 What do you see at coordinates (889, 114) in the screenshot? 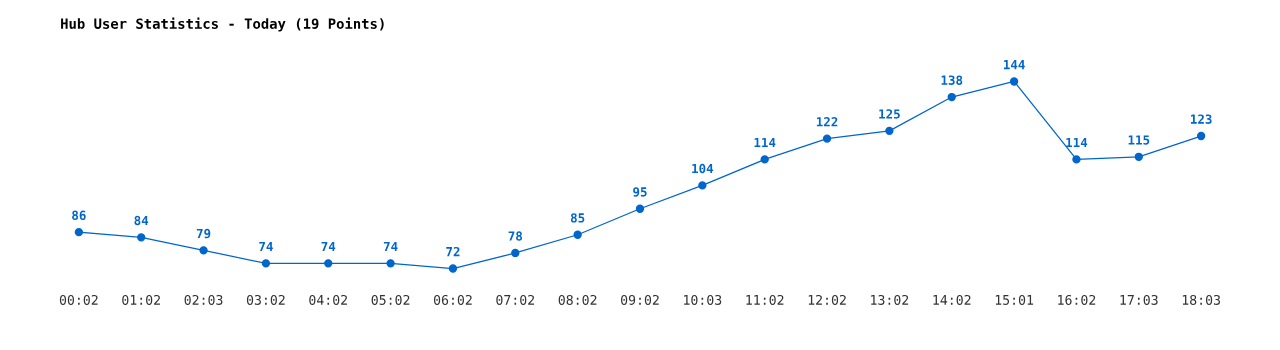
I see `data-label: 125` at bounding box center [889, 114].